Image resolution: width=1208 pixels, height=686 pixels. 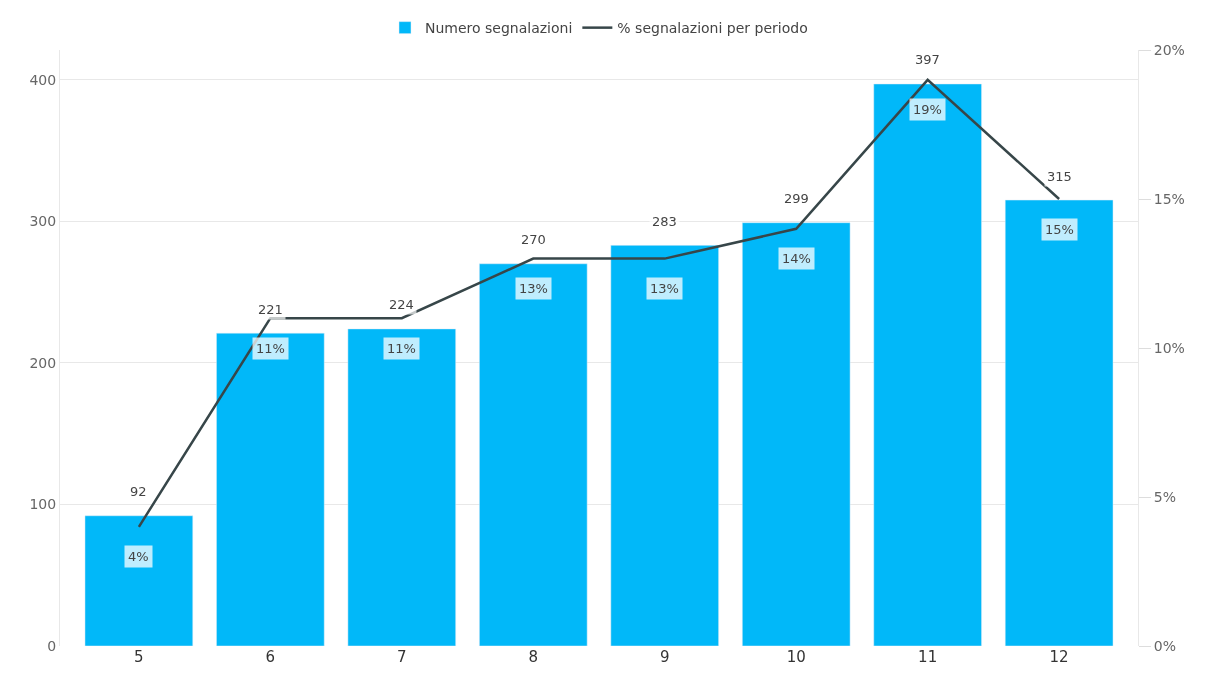 I want to click on y2-tick-label: 5%, so click(x=1165, y=496).